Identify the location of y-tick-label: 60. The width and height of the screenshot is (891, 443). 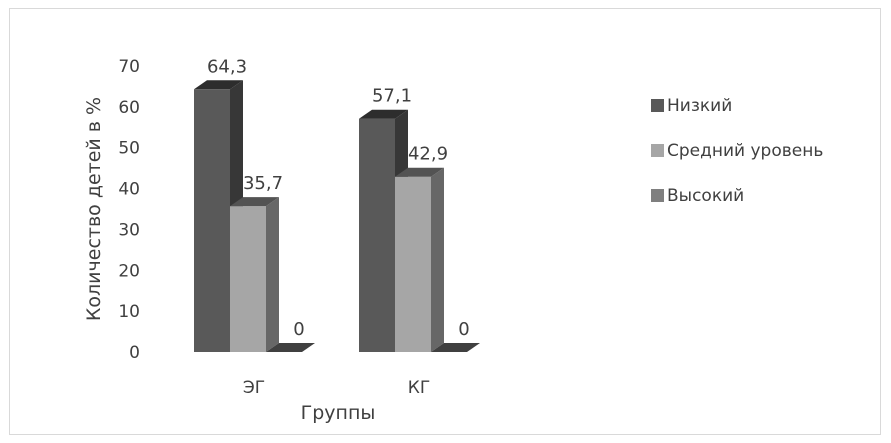
(129, 108).